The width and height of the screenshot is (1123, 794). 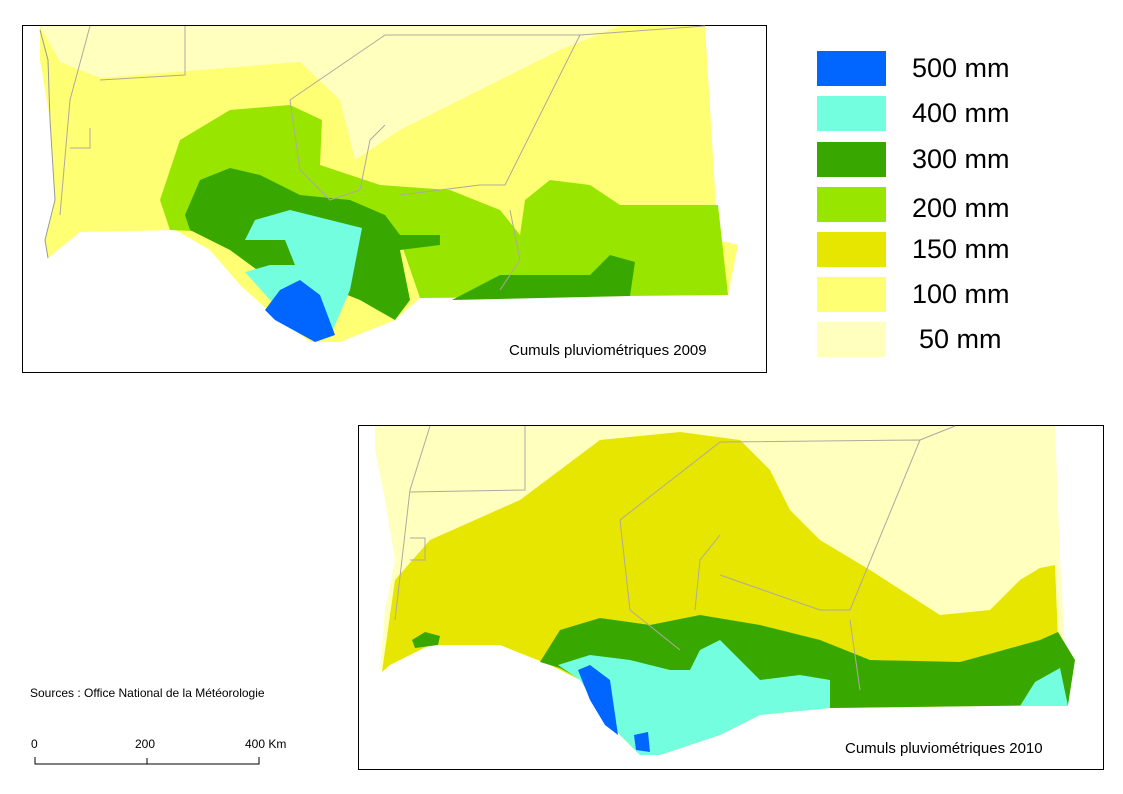 I want to click on legend-label: 400 mm, so click(x=961, y=113).